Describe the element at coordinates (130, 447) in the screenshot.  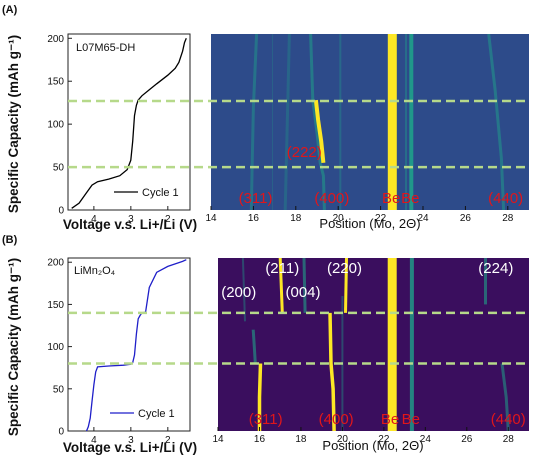
I see `x-axis-label-voltage-b: Voltage v.s. Li+/Li (V)` at that location.